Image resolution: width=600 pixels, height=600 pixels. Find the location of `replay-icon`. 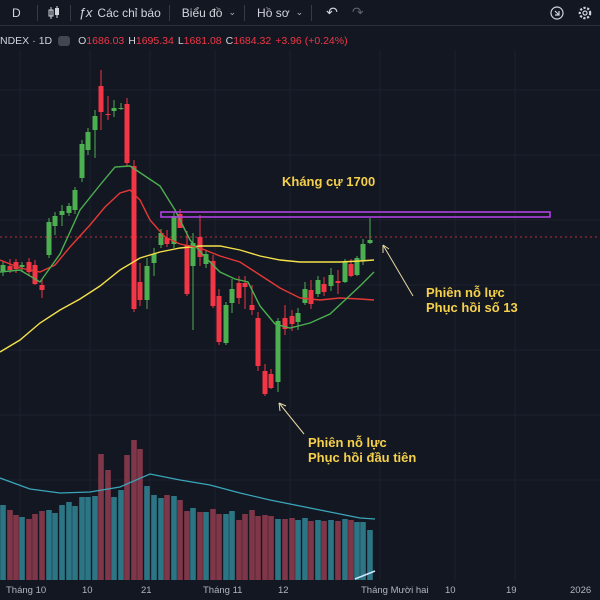

replay-icon is located at coordinates (557, 13).